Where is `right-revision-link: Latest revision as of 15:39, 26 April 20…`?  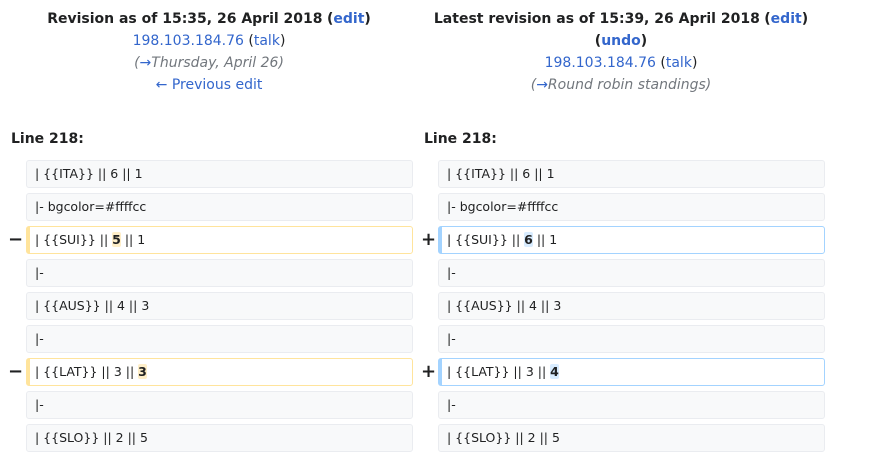
right-revision-link: Latest revision as of 15:39, 26 April 20… is located at coordinates (596, 19).